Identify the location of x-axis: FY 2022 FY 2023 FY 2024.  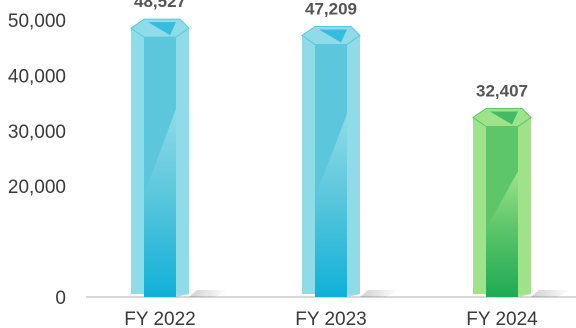
(331, 318).